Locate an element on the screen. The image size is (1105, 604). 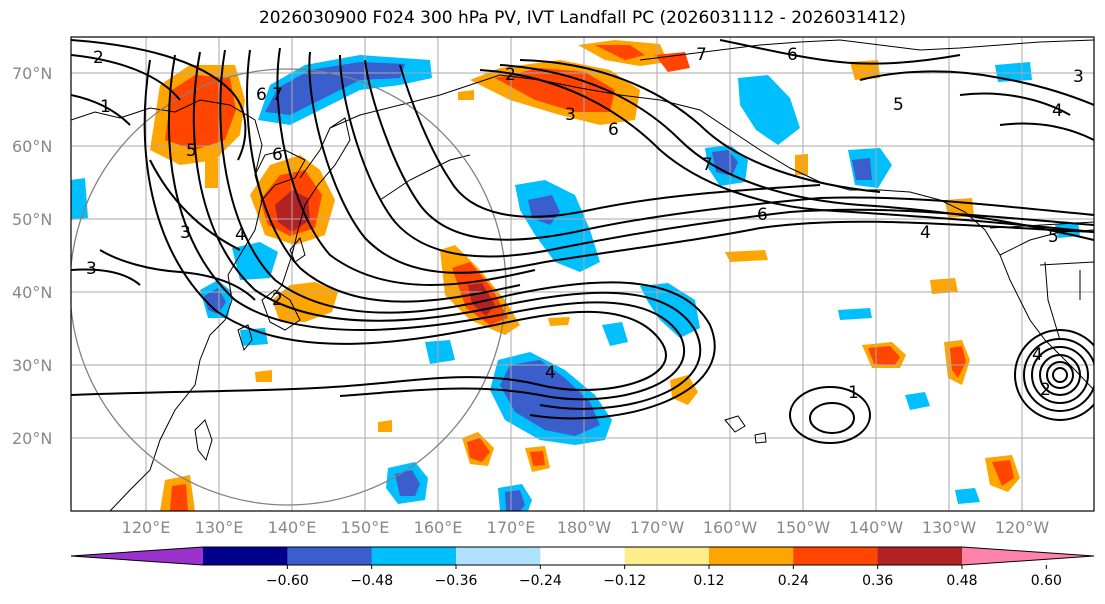
lon-label-130w: 130°W is located at coordinates (949, 527).